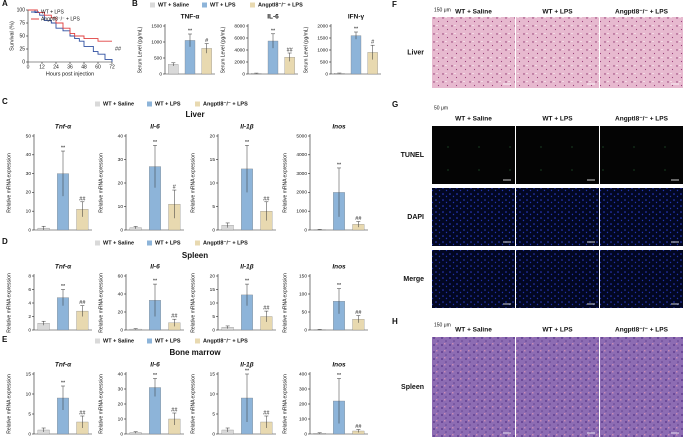 The image size is (685, 439). What do you see at coordinates (22, 36) in the screenshot?
I see `y-tick-label: 50` at bounding box center [22, 36].